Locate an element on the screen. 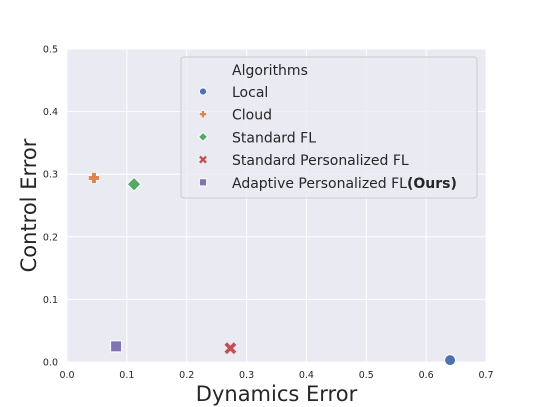  point-standard-personalized-fl is located at coordinates (230, 348).